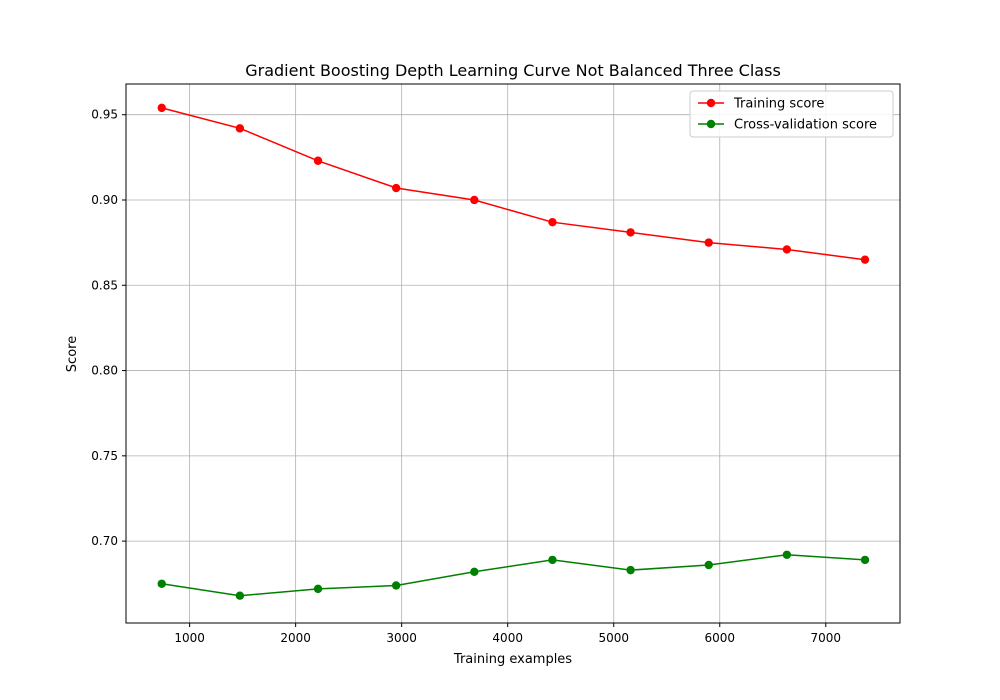  What do you see at coordinates (613, 638) in the screenshot?
I see `x-tick-label: 5000` at bounding box center [613, 638].